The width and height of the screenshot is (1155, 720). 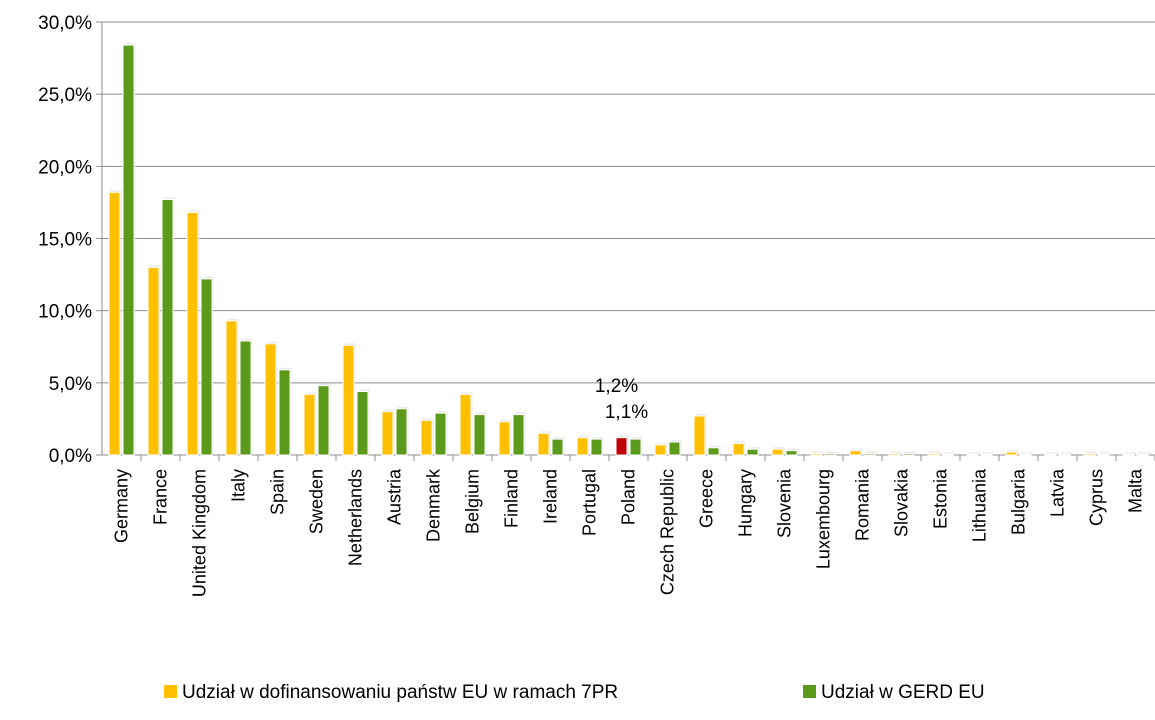 I want to click on y-tick-label: 20,0%, so click(x=65, y=167).